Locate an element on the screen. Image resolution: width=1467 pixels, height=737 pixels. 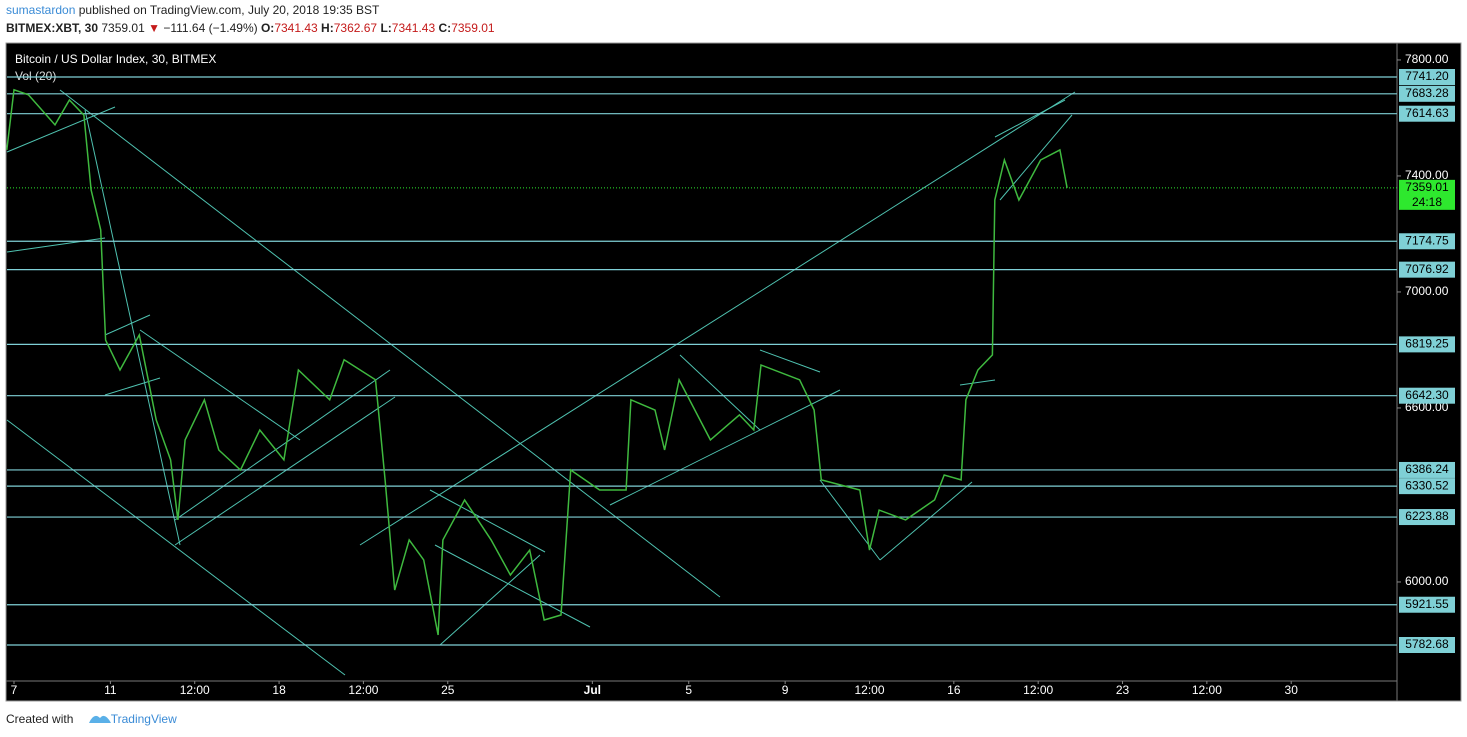
level-label: 5782.68 is located at coordinates (1427, 644).